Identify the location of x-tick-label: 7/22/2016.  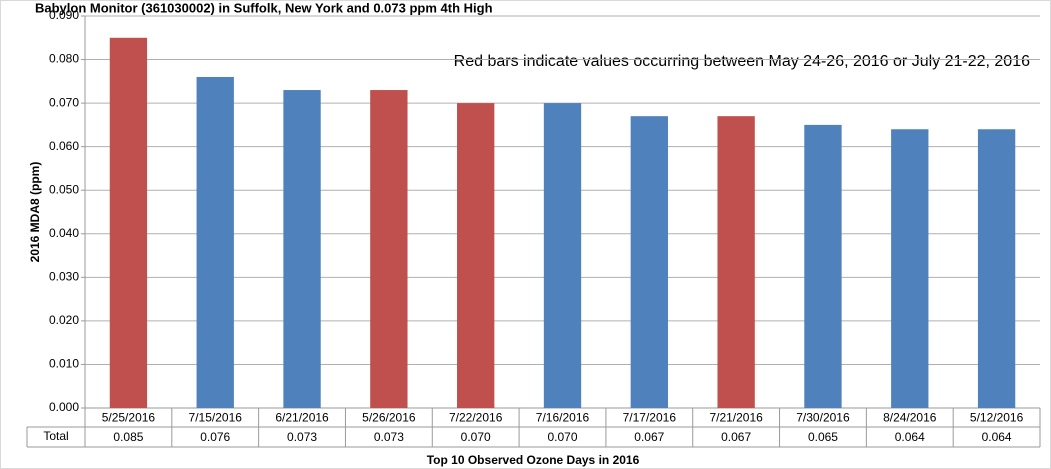
(476, 418).